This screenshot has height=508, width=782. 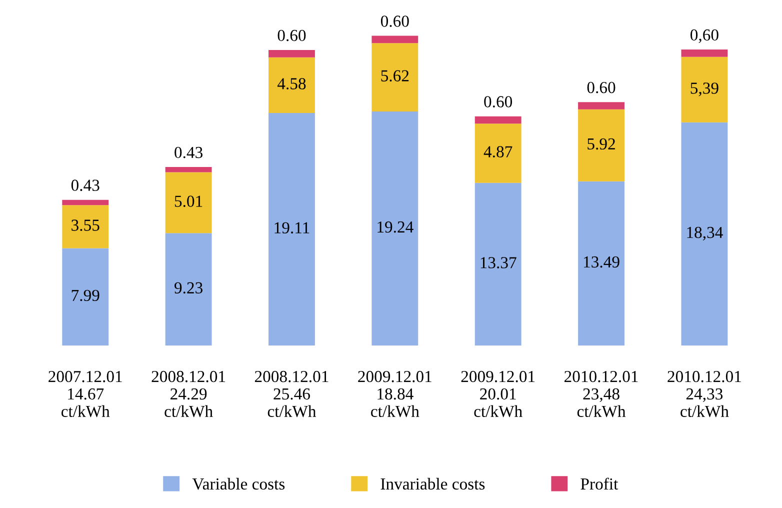 I want to click on x-tick-label: 2007.12.01 14.67 ct/kWh, so click(x=85, y=394).